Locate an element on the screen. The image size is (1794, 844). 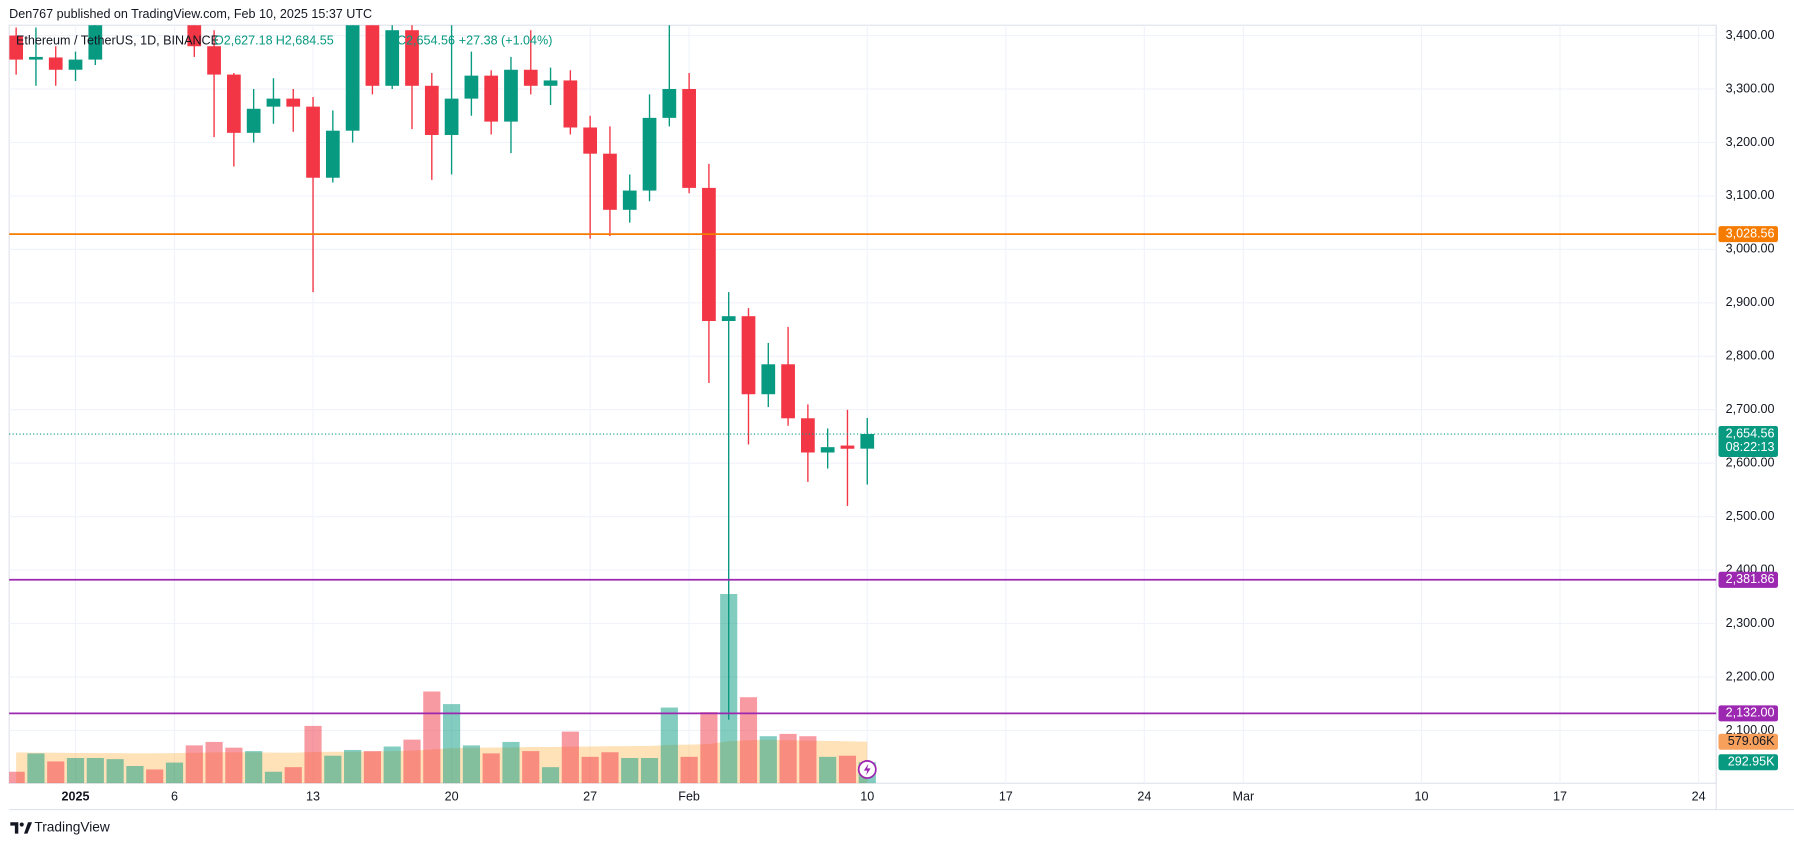
y-tick-label: 3,200.00 is located at coordinates (1750, 142).